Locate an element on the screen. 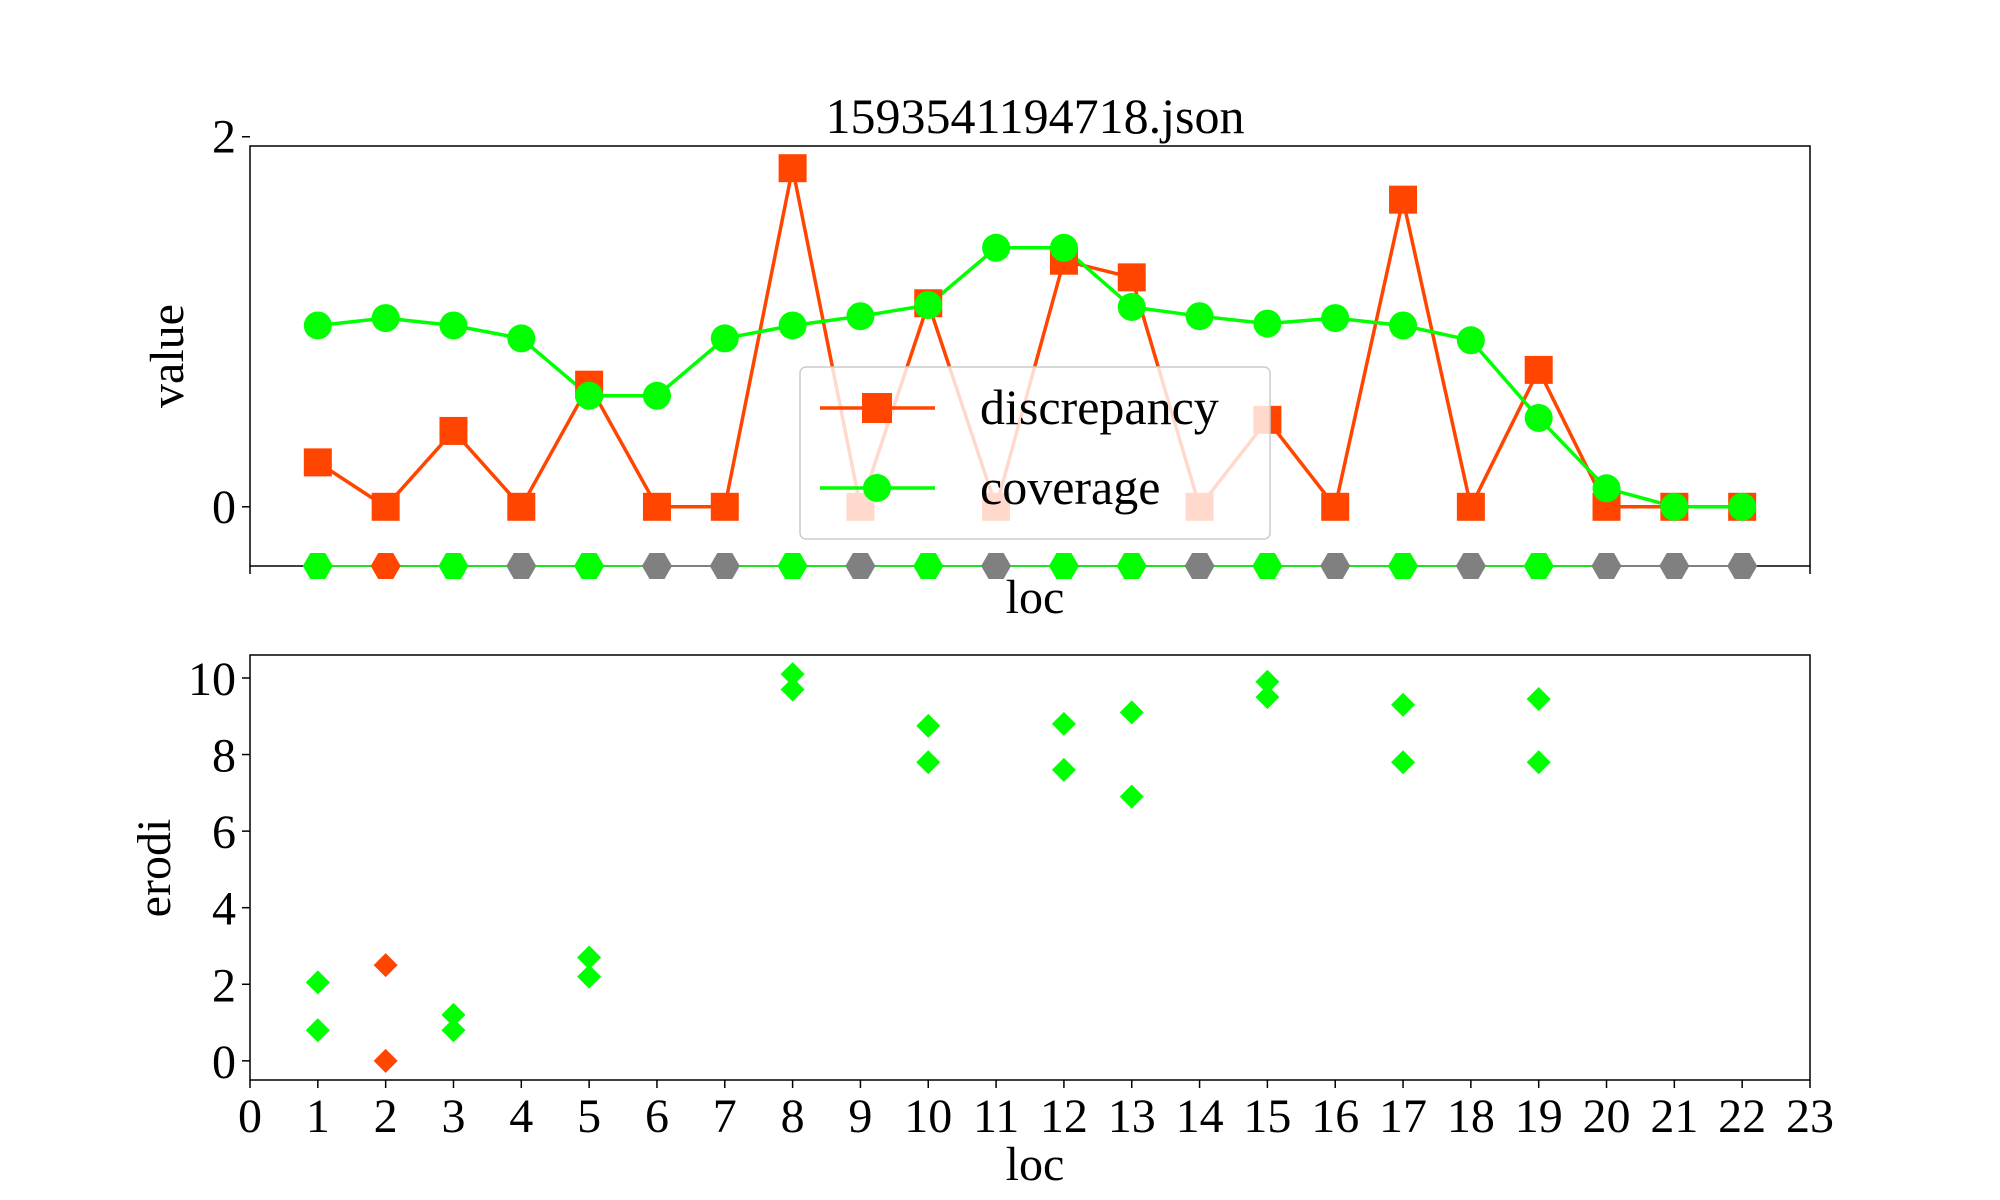 Image resolution: width=2000 pixels, height=1200 pixels. legend-entry-coverage: coverage is located at coordinates (990, 487).